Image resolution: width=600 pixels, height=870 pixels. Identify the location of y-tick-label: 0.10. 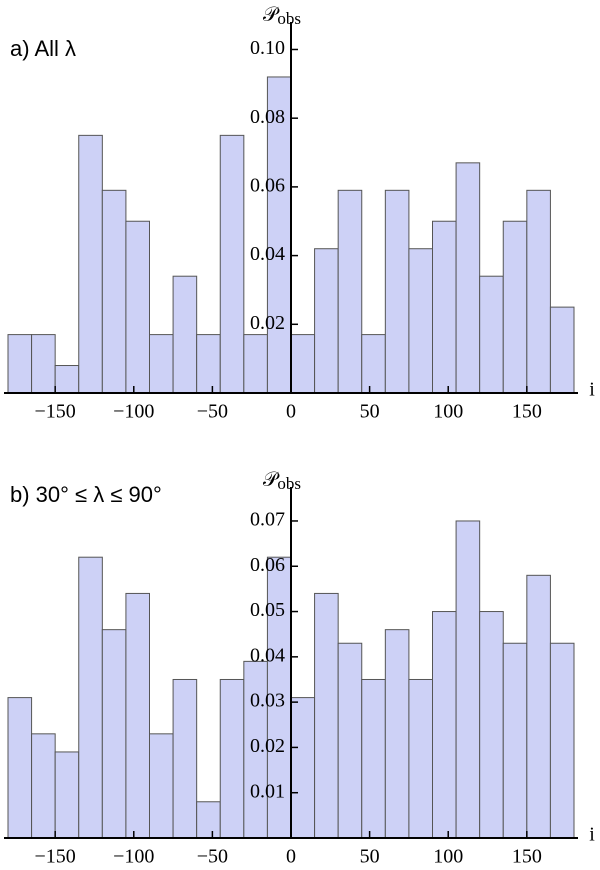
(267, 48).